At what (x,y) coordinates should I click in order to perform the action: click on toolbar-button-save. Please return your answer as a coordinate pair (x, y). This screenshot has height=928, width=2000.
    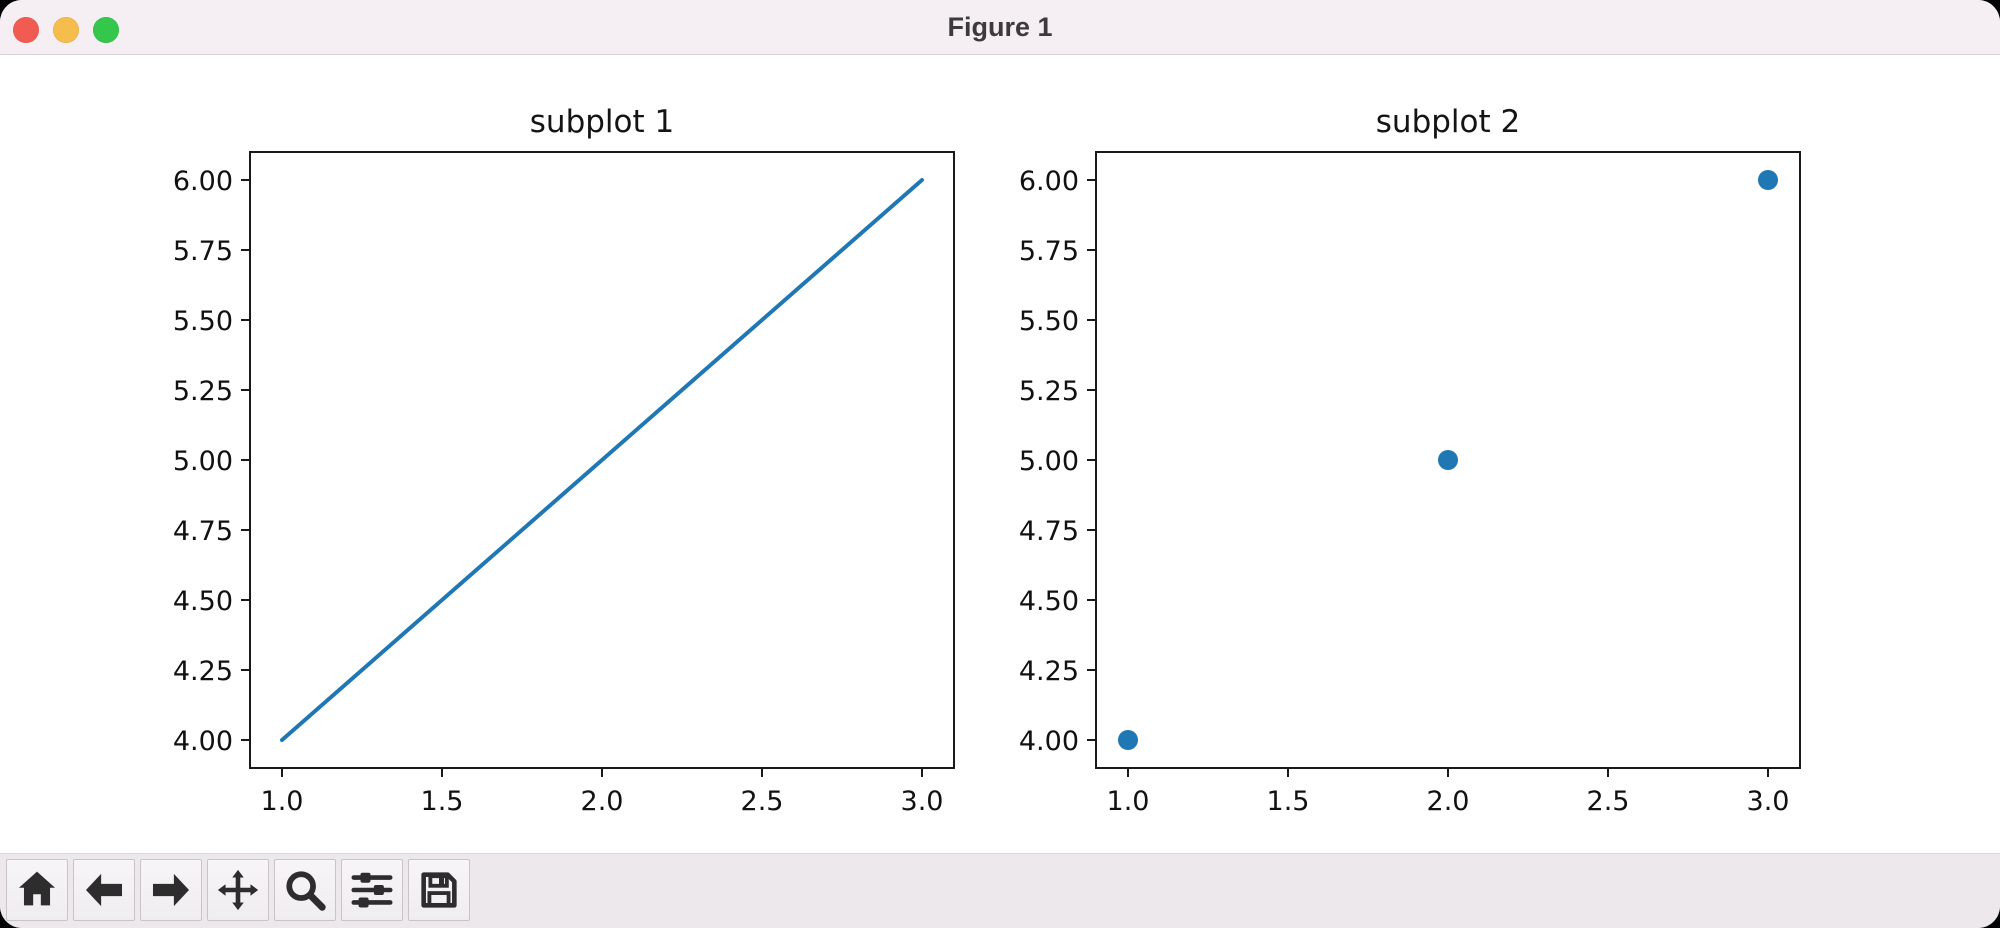
    Looking at the image, I should click on (439, 890).